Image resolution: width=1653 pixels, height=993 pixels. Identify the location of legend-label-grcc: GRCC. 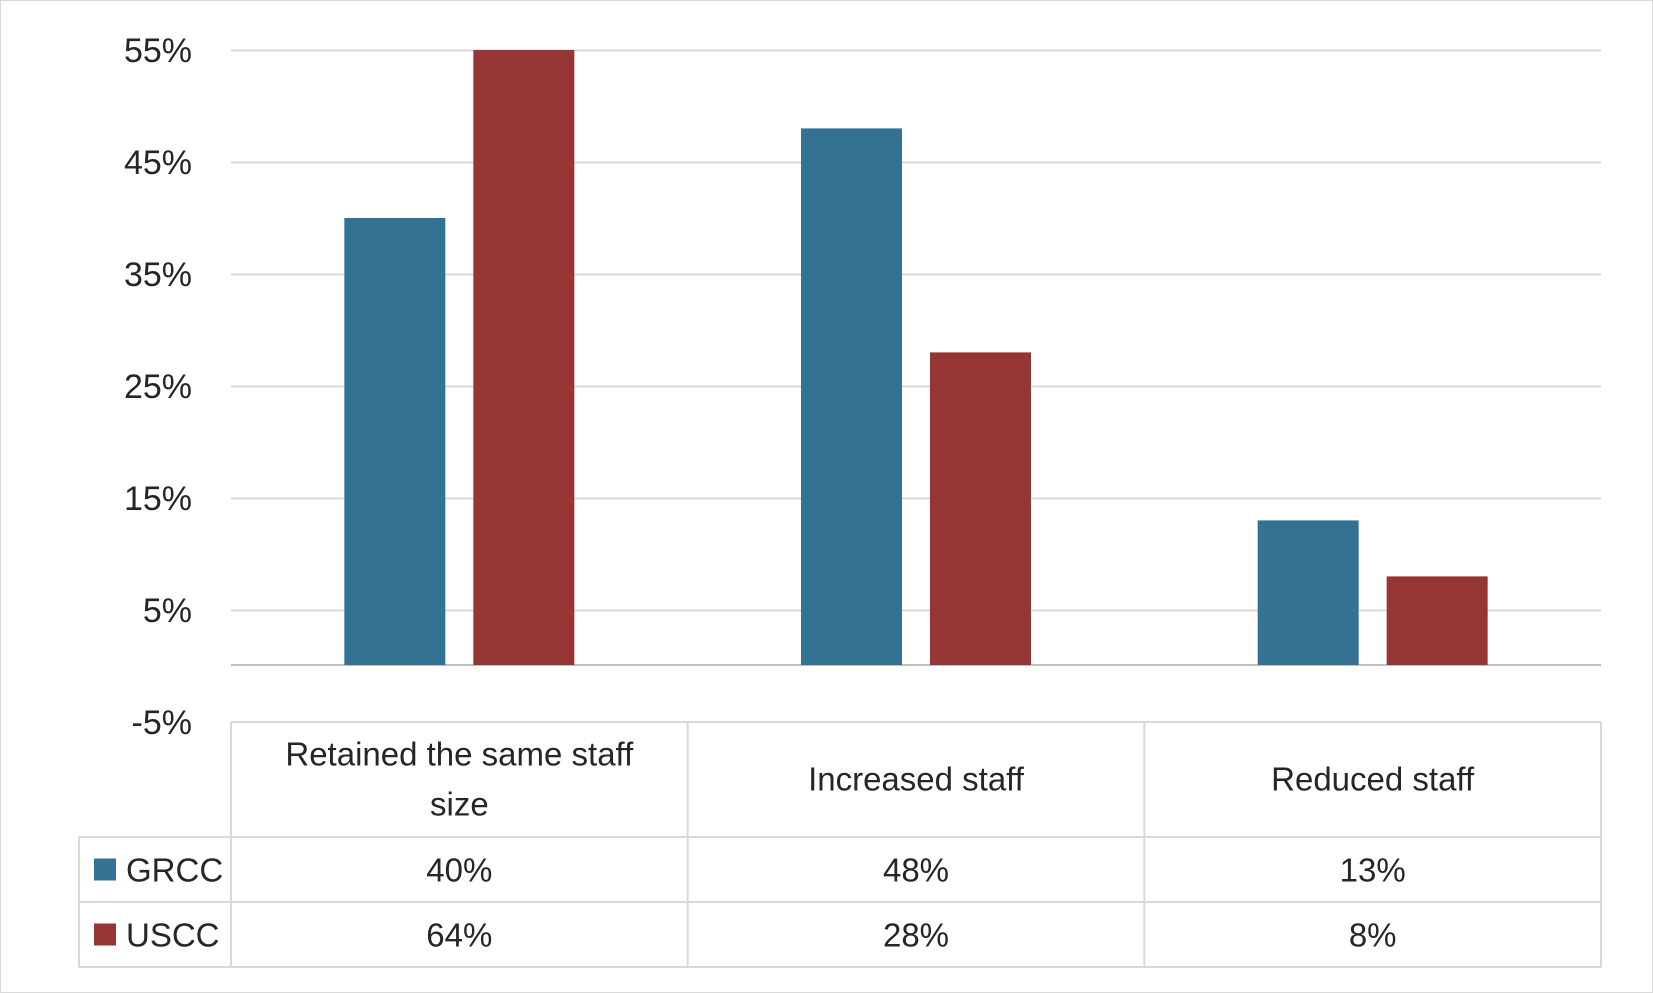
(174, 870).